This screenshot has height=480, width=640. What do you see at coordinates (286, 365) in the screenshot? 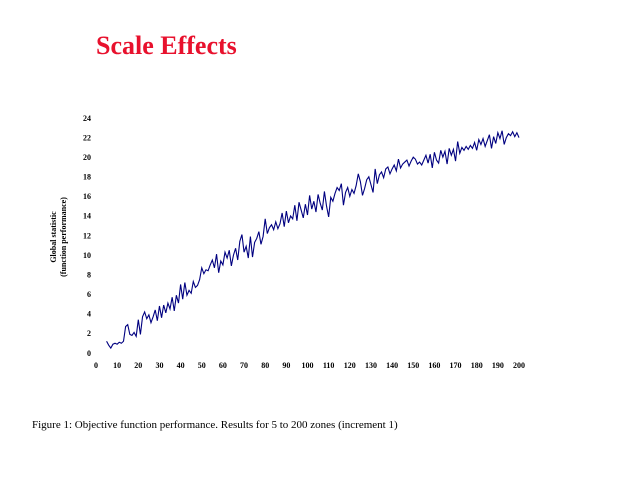
I see `x-tick-label: 90` at bounding box center [286, 365].